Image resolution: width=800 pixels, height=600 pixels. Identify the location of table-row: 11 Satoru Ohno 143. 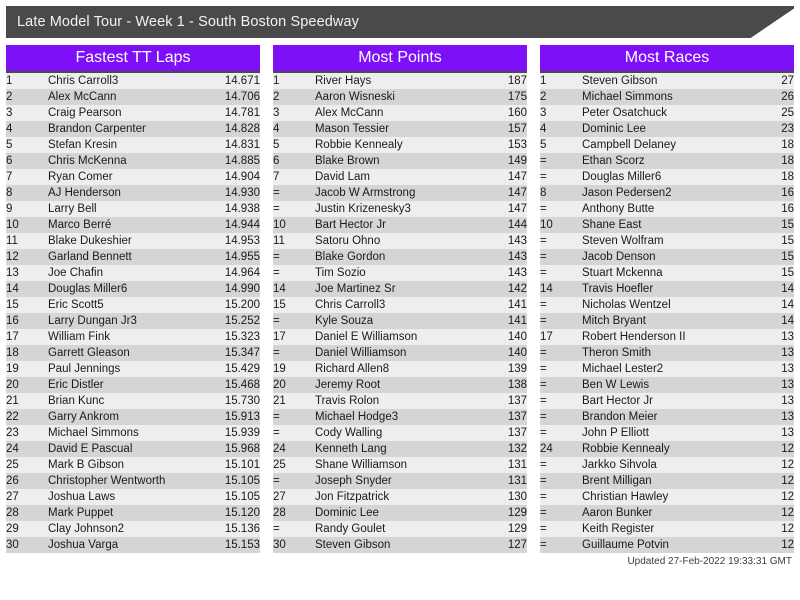
(400, 241).